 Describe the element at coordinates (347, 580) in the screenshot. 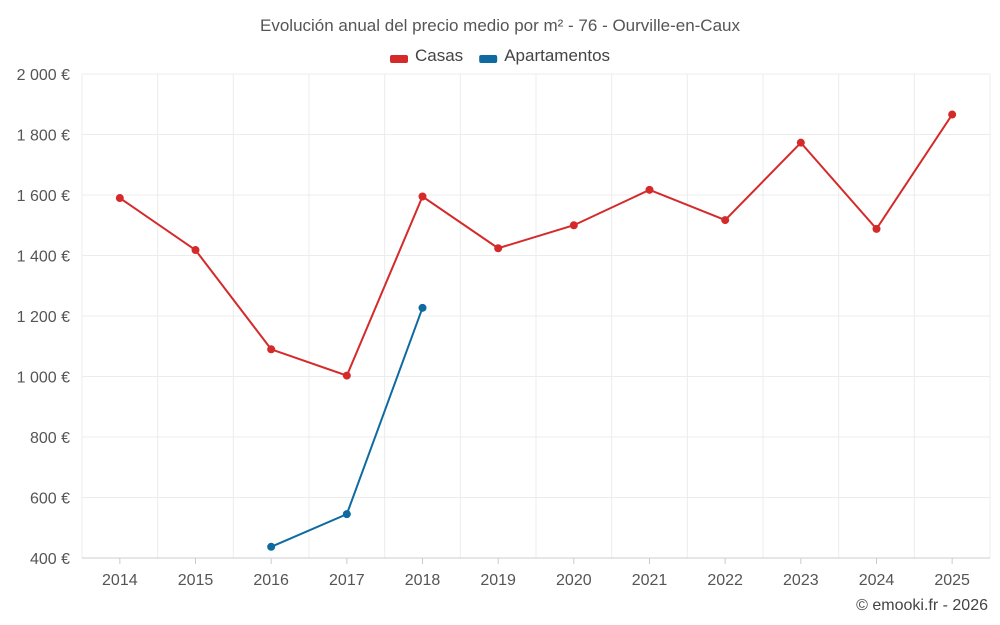

I see `x-tick-label: 2017` at that location.